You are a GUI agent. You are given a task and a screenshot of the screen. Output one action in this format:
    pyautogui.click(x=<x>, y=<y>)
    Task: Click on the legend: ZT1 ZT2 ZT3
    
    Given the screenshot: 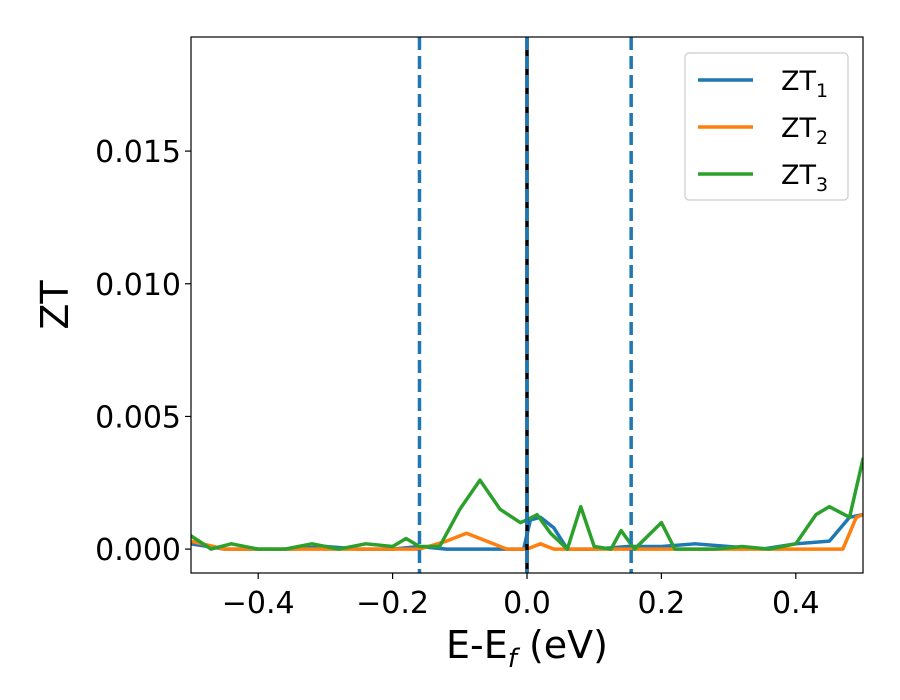 What is the action you would take?
    pyautogui.click(x=766, y=126)
    